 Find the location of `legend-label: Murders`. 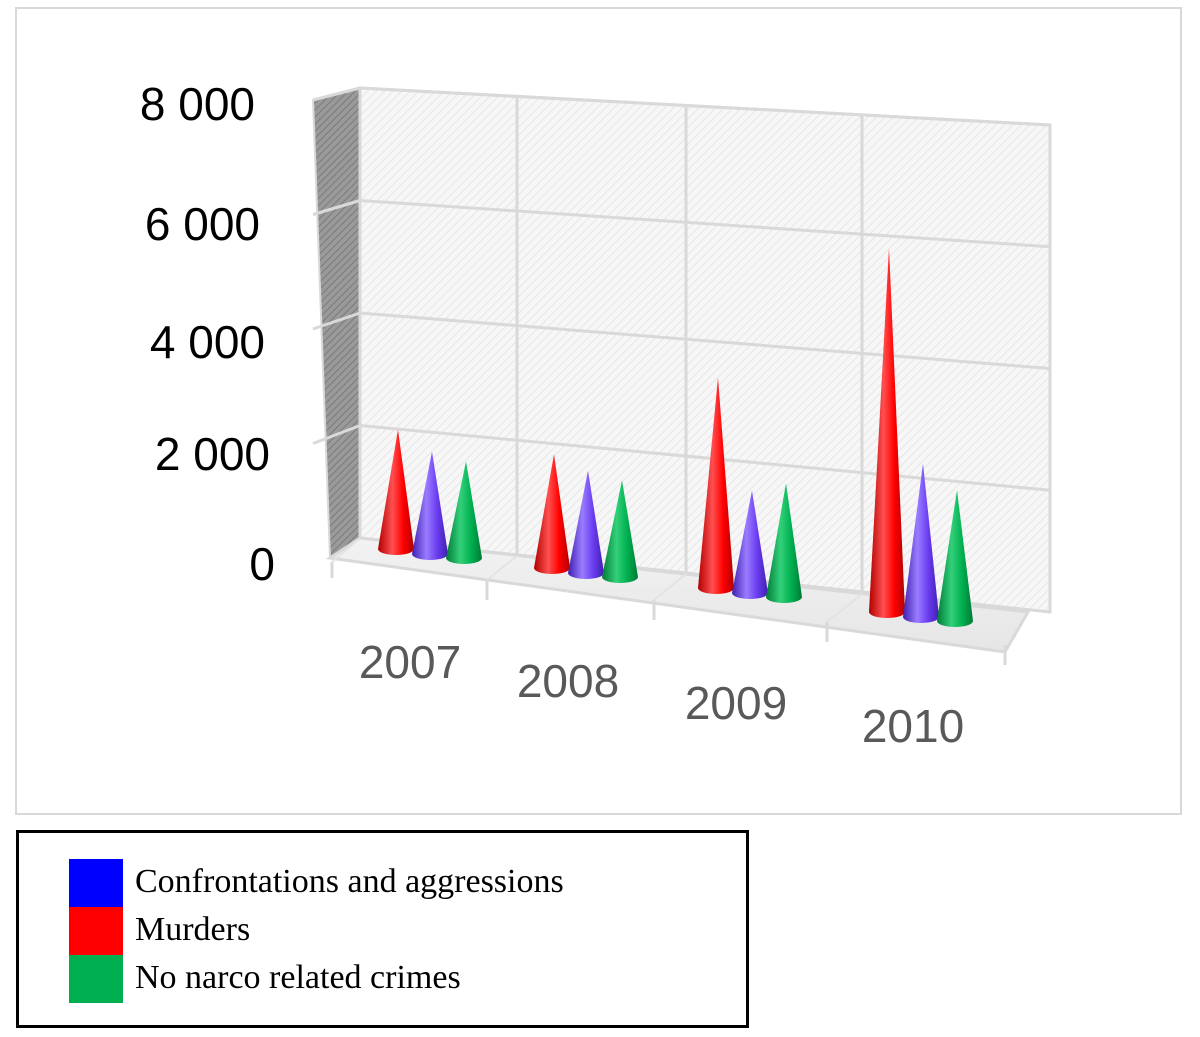

legend-label: Murders is located at coordinates (193, 929).